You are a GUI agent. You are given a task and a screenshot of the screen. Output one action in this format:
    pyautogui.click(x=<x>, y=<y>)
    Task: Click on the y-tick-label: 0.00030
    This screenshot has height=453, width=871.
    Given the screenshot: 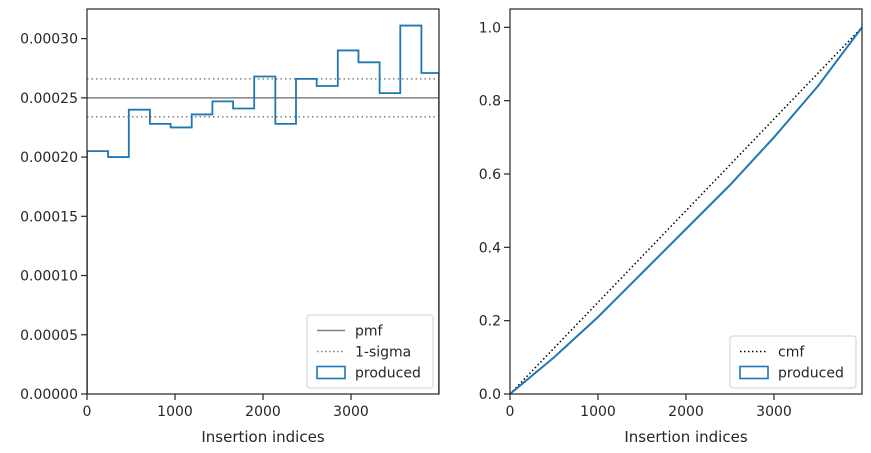 What is the action you would take?
    pyautogui.click(x=49, y=40)
    